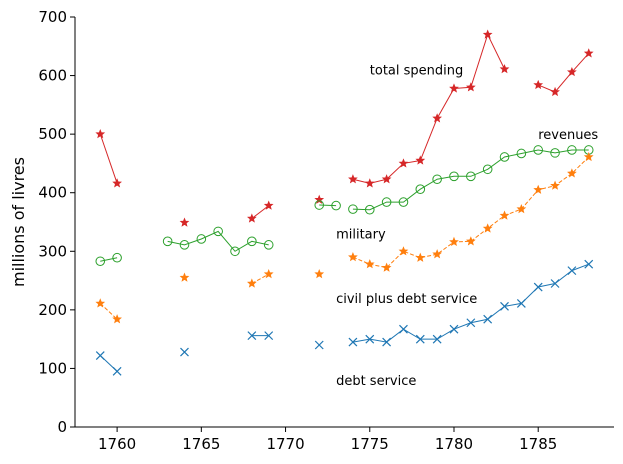  What do you see at coordinates (52, 134) in the screenshot?
I see `y-tick-label: 500` at bounding box center [52, 134].